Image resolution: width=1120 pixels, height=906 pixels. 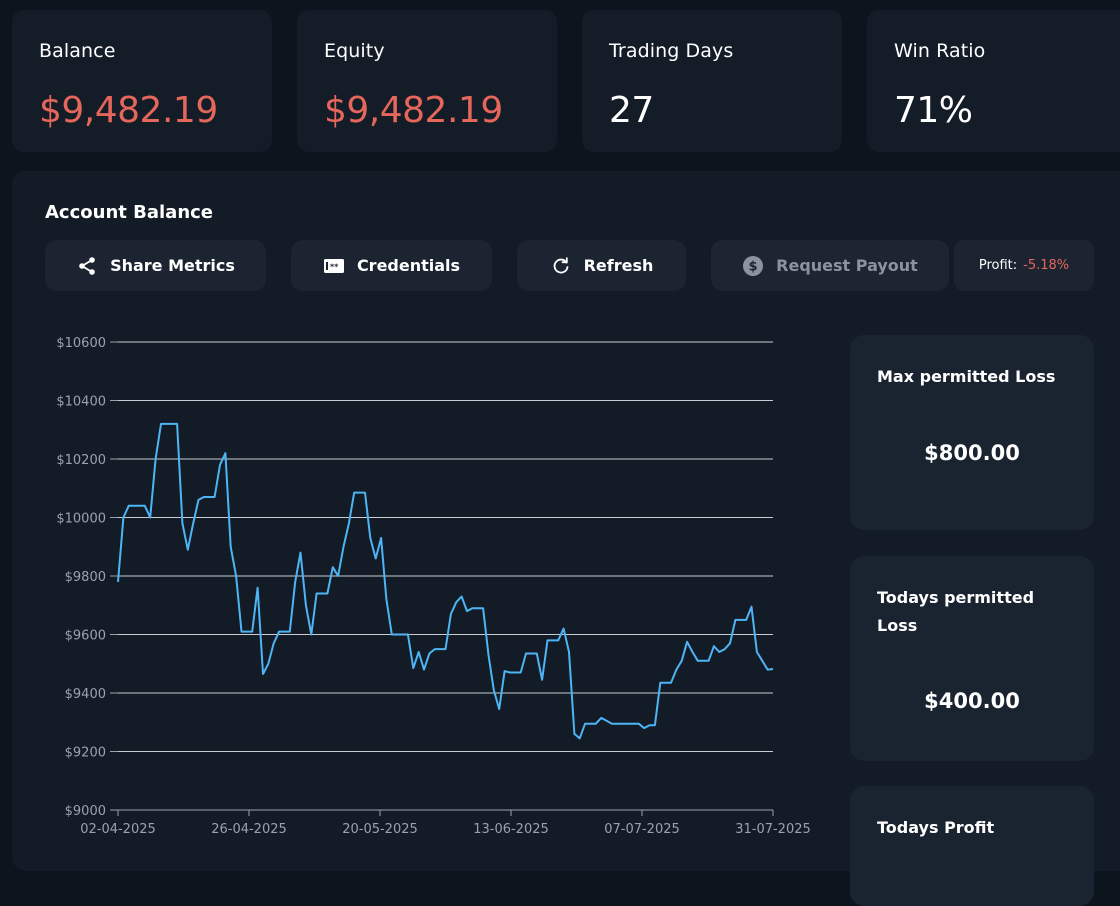 I want to click on equity-card: Equity $9,482.19, so click(x=427, y=81).